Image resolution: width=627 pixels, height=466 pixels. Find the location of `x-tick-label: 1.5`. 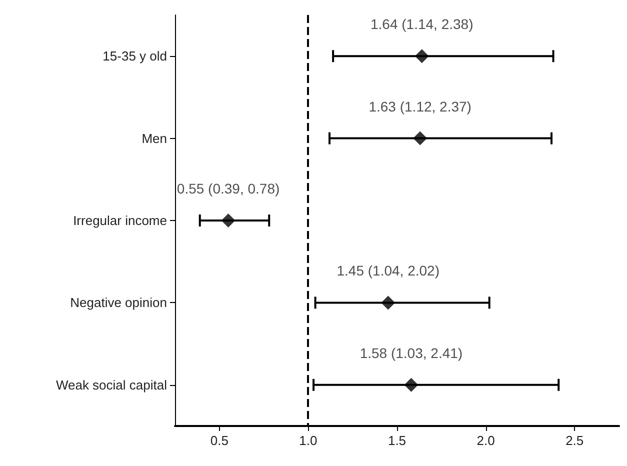

x-tick-label: 1.5 is located at coordinates (397, 440).